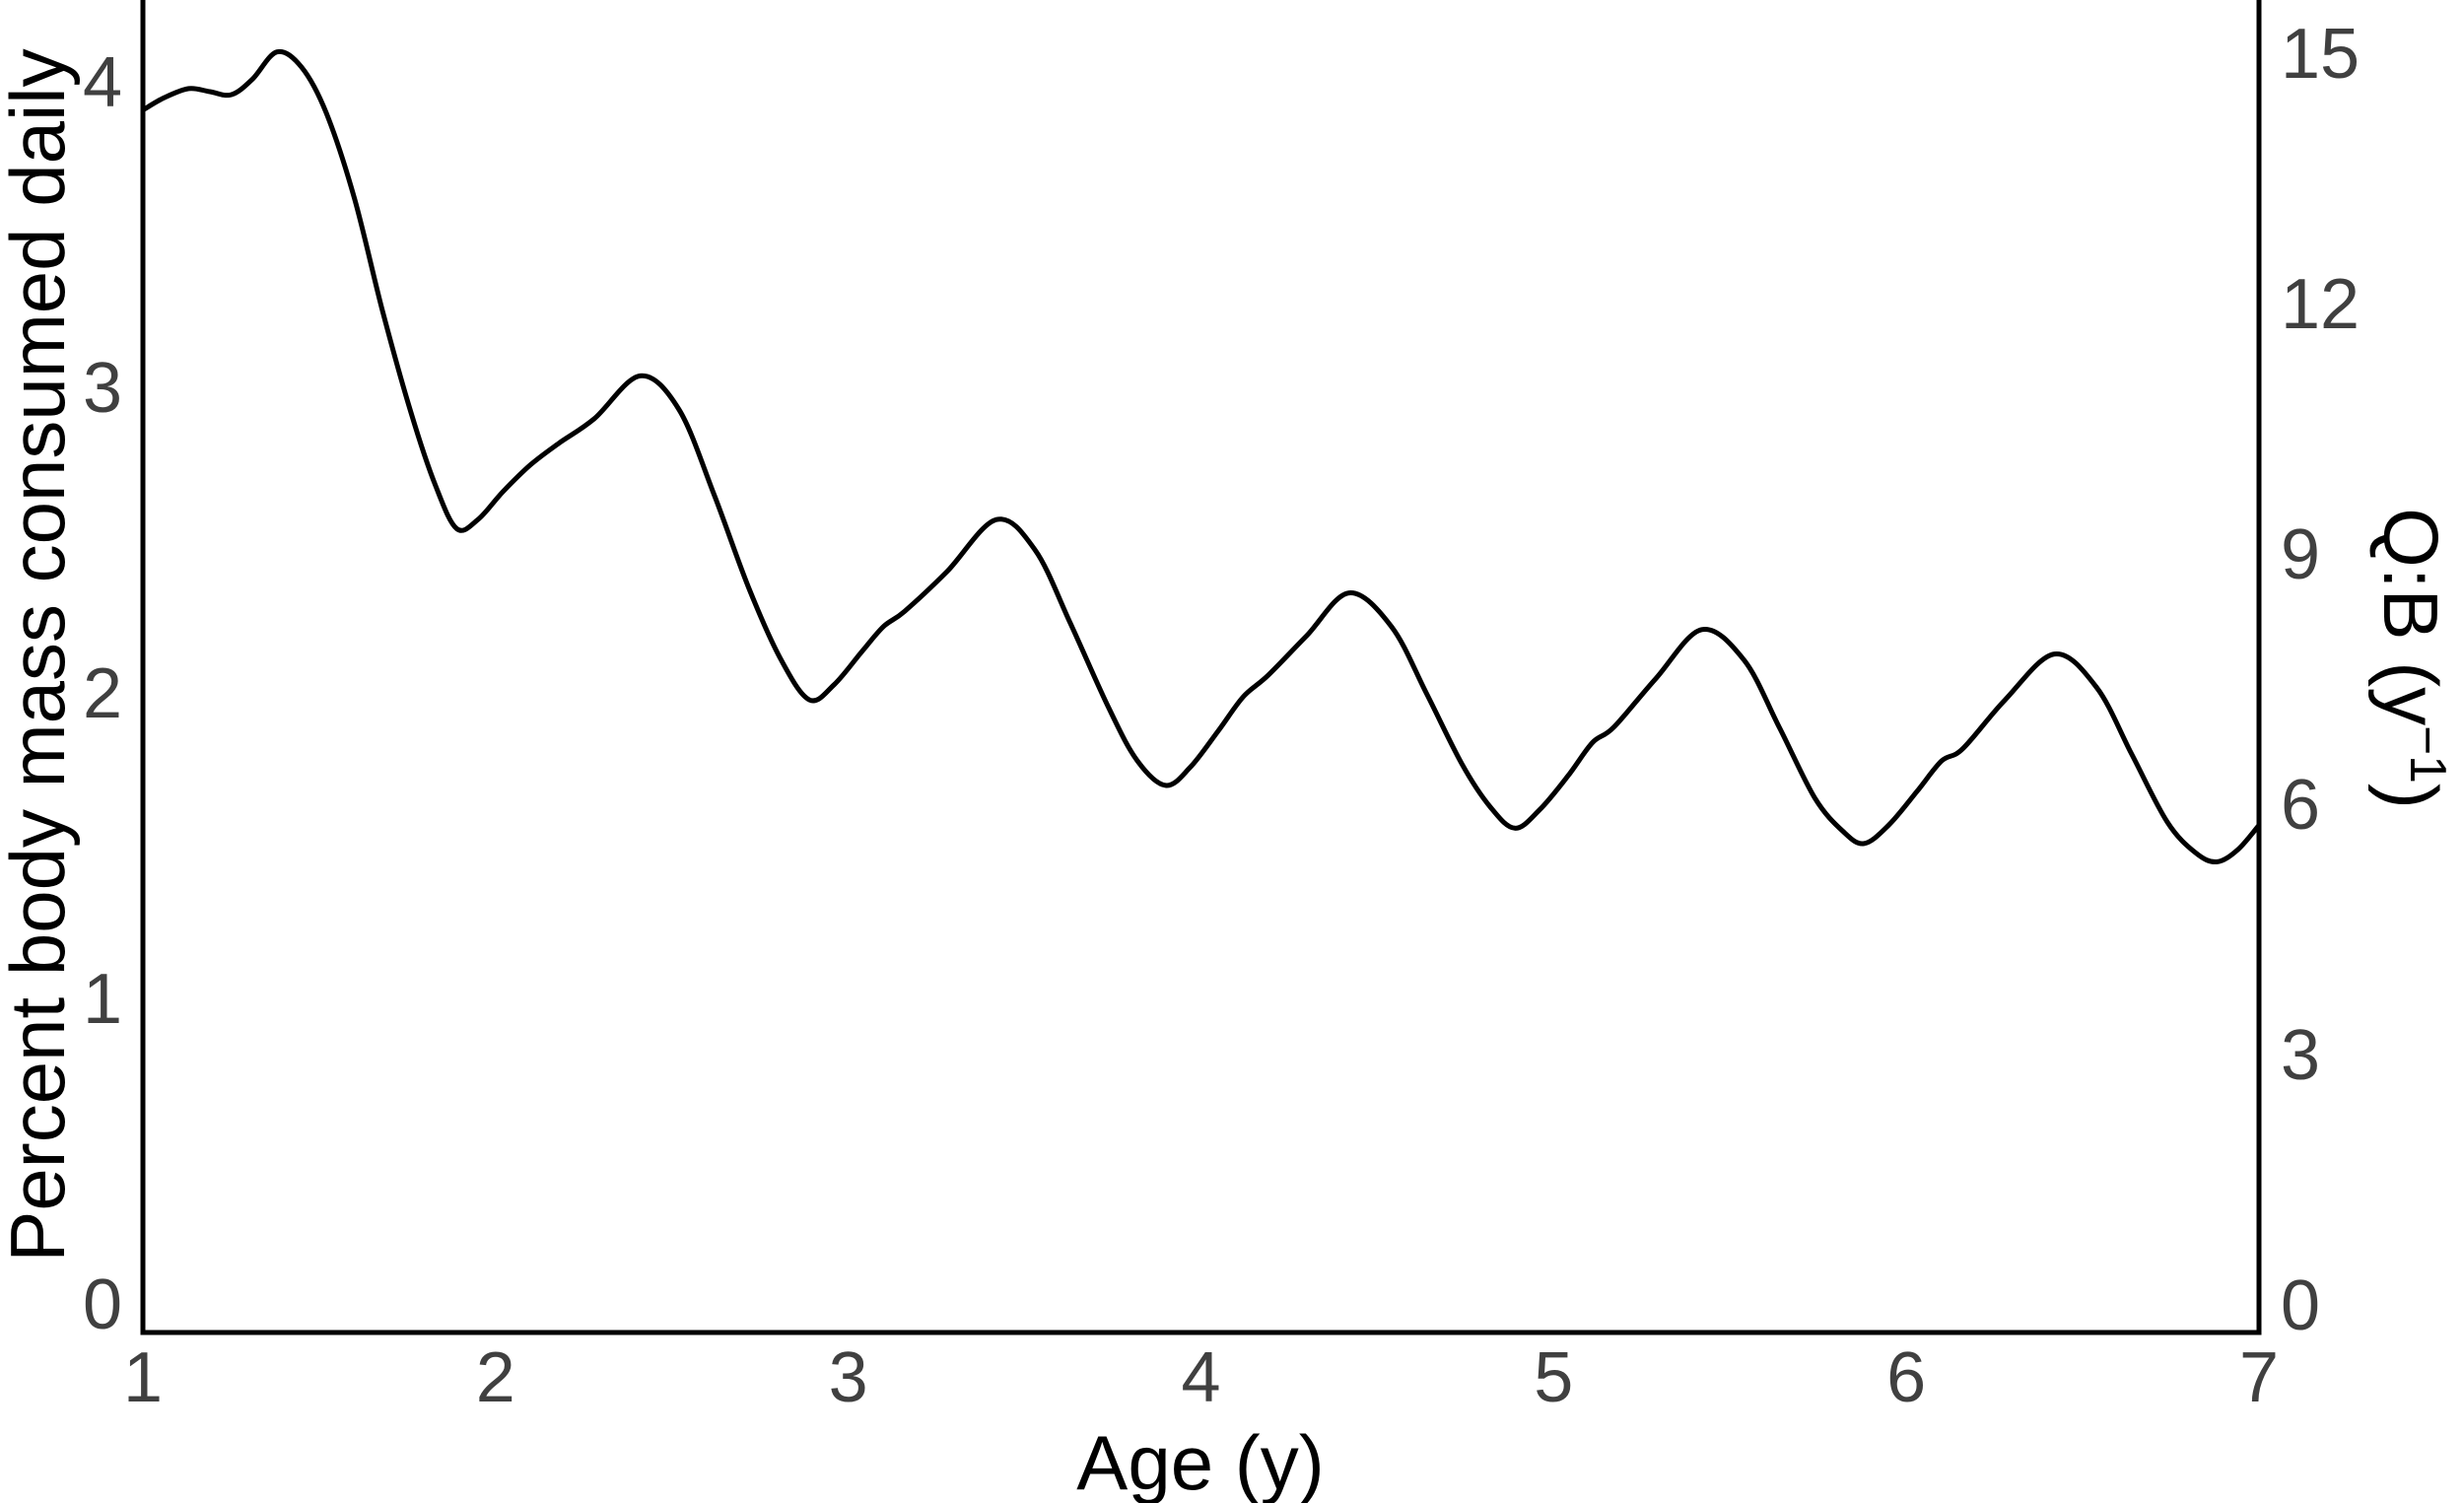  Describe the element at coordinates (2428, 754) in the screenshot. I see `right-y-axis-label-superscript: −1` at that location.